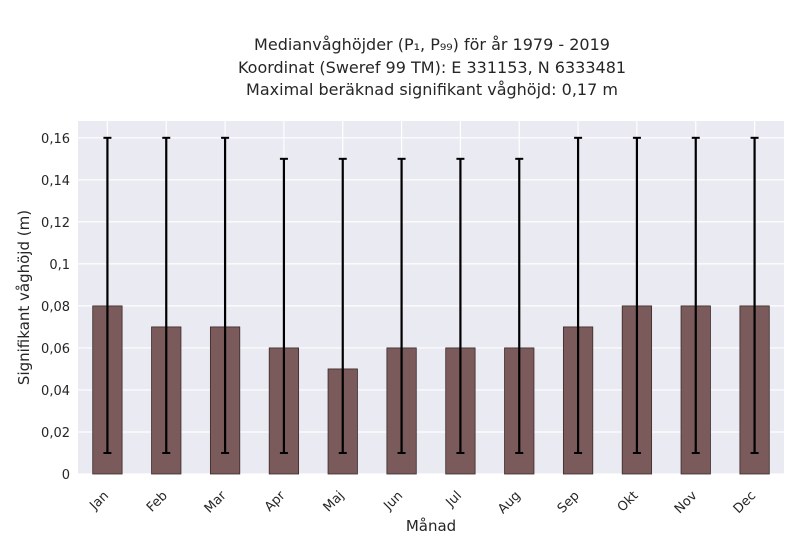 This screenshot has height=550, width=800. What do you see at coordinates (569, 502) in the screenshot?
I see `x-tick-label: Sep` at bounding box center [569, 502].